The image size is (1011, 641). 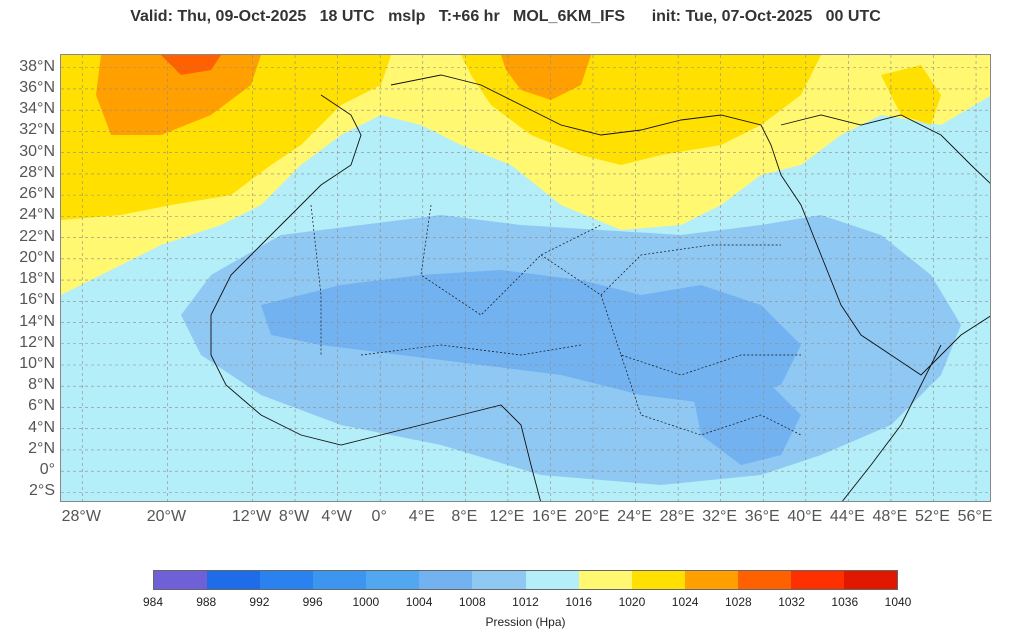 What do you see at coordinates (37, 109) in the screenshot?
I see `latitude-label: 34°N` at bounding box center [37, 109].